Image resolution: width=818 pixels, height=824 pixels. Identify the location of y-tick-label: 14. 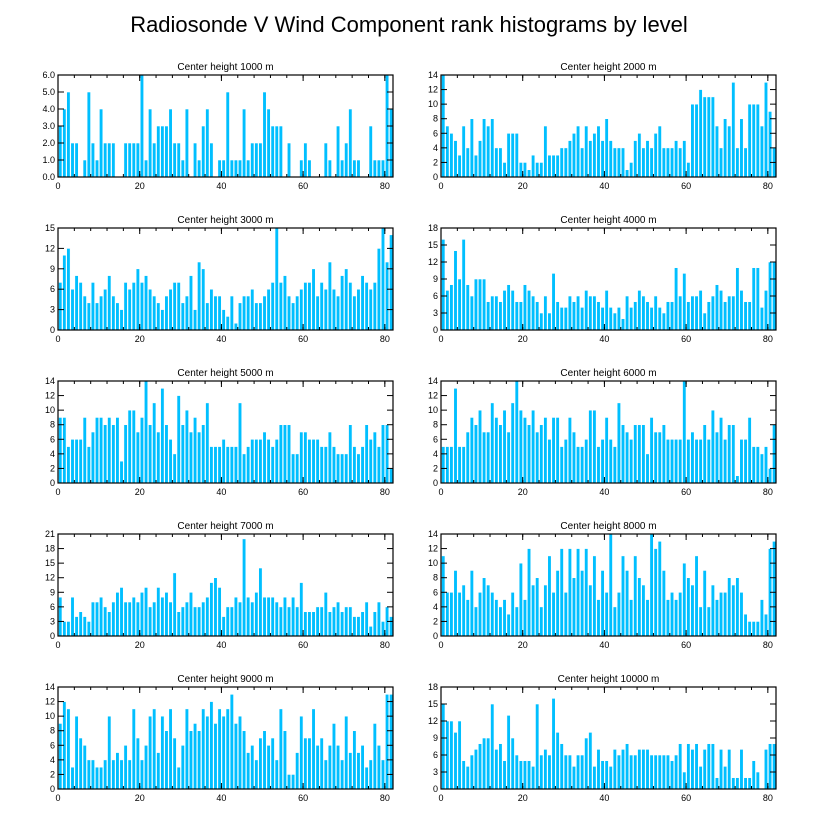
(433, 75).